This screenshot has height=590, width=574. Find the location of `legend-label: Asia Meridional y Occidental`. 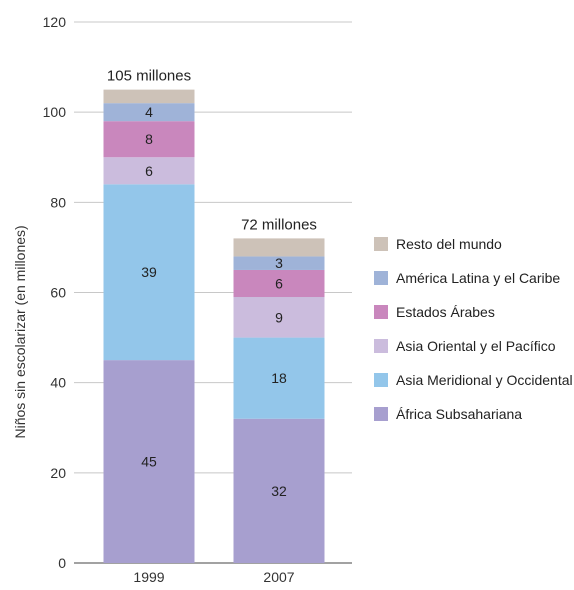

legend-label: Asia Meridional y Occidental is located at coordinates (484, 380).